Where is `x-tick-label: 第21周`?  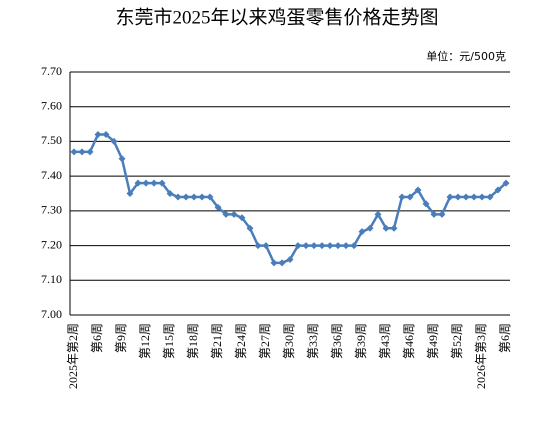 x-tick-label: 第21周 is located at coordinates (217, 341).